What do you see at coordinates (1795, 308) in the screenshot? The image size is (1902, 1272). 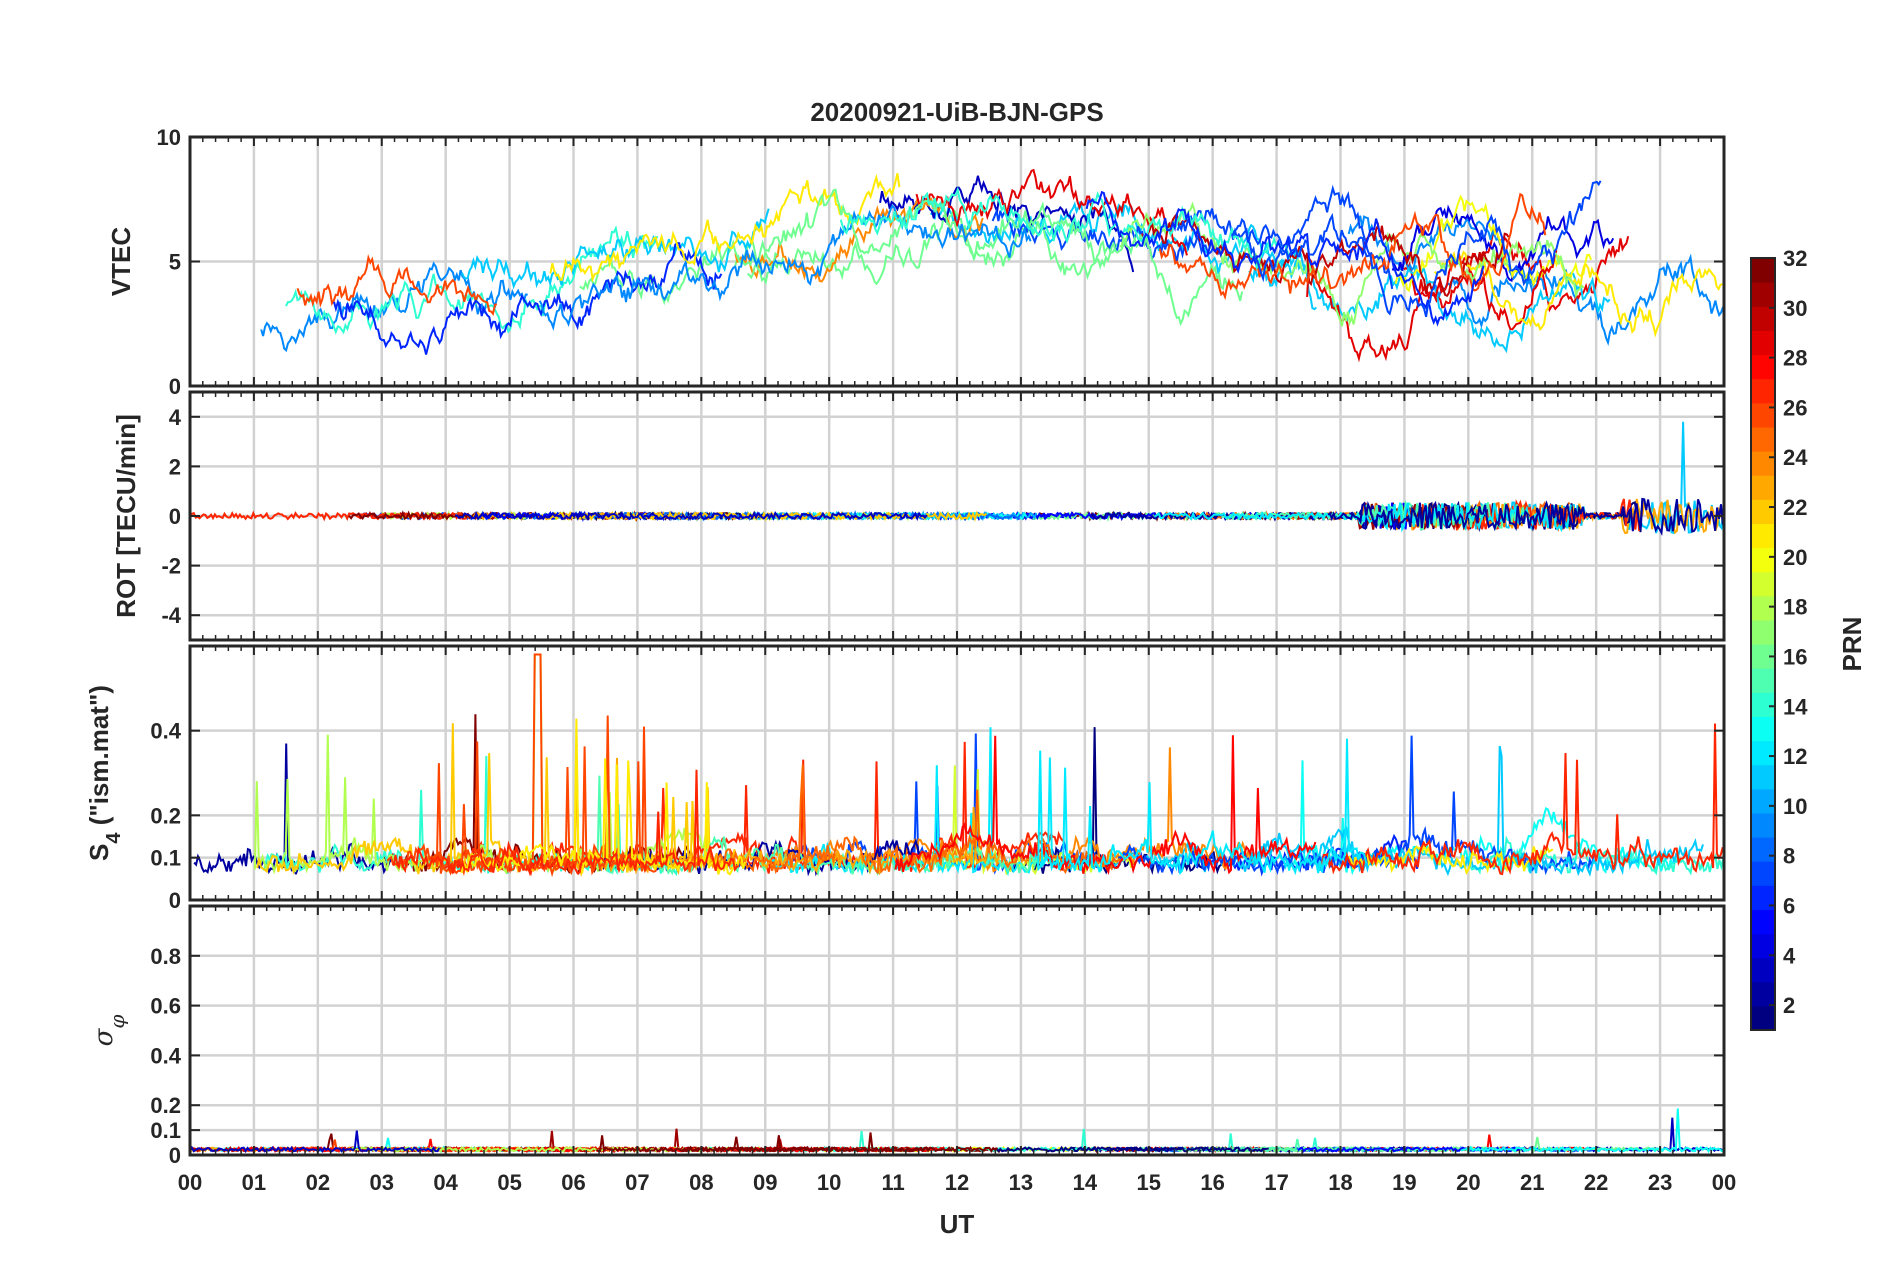 I see `colorbar-tick-label: 30` at bounding box center [1795, 308].